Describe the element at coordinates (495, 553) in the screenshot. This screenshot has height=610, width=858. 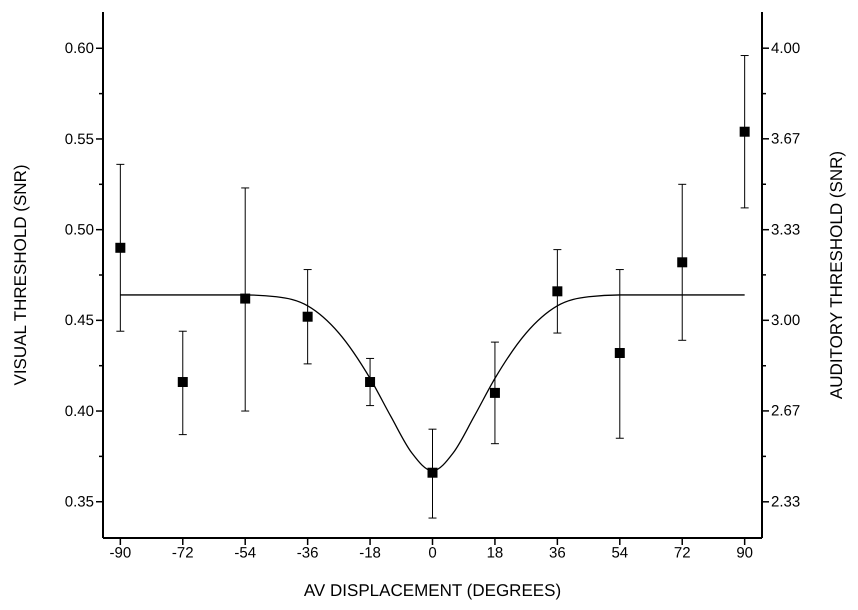
I see `x-tick-label: 18` at that location.